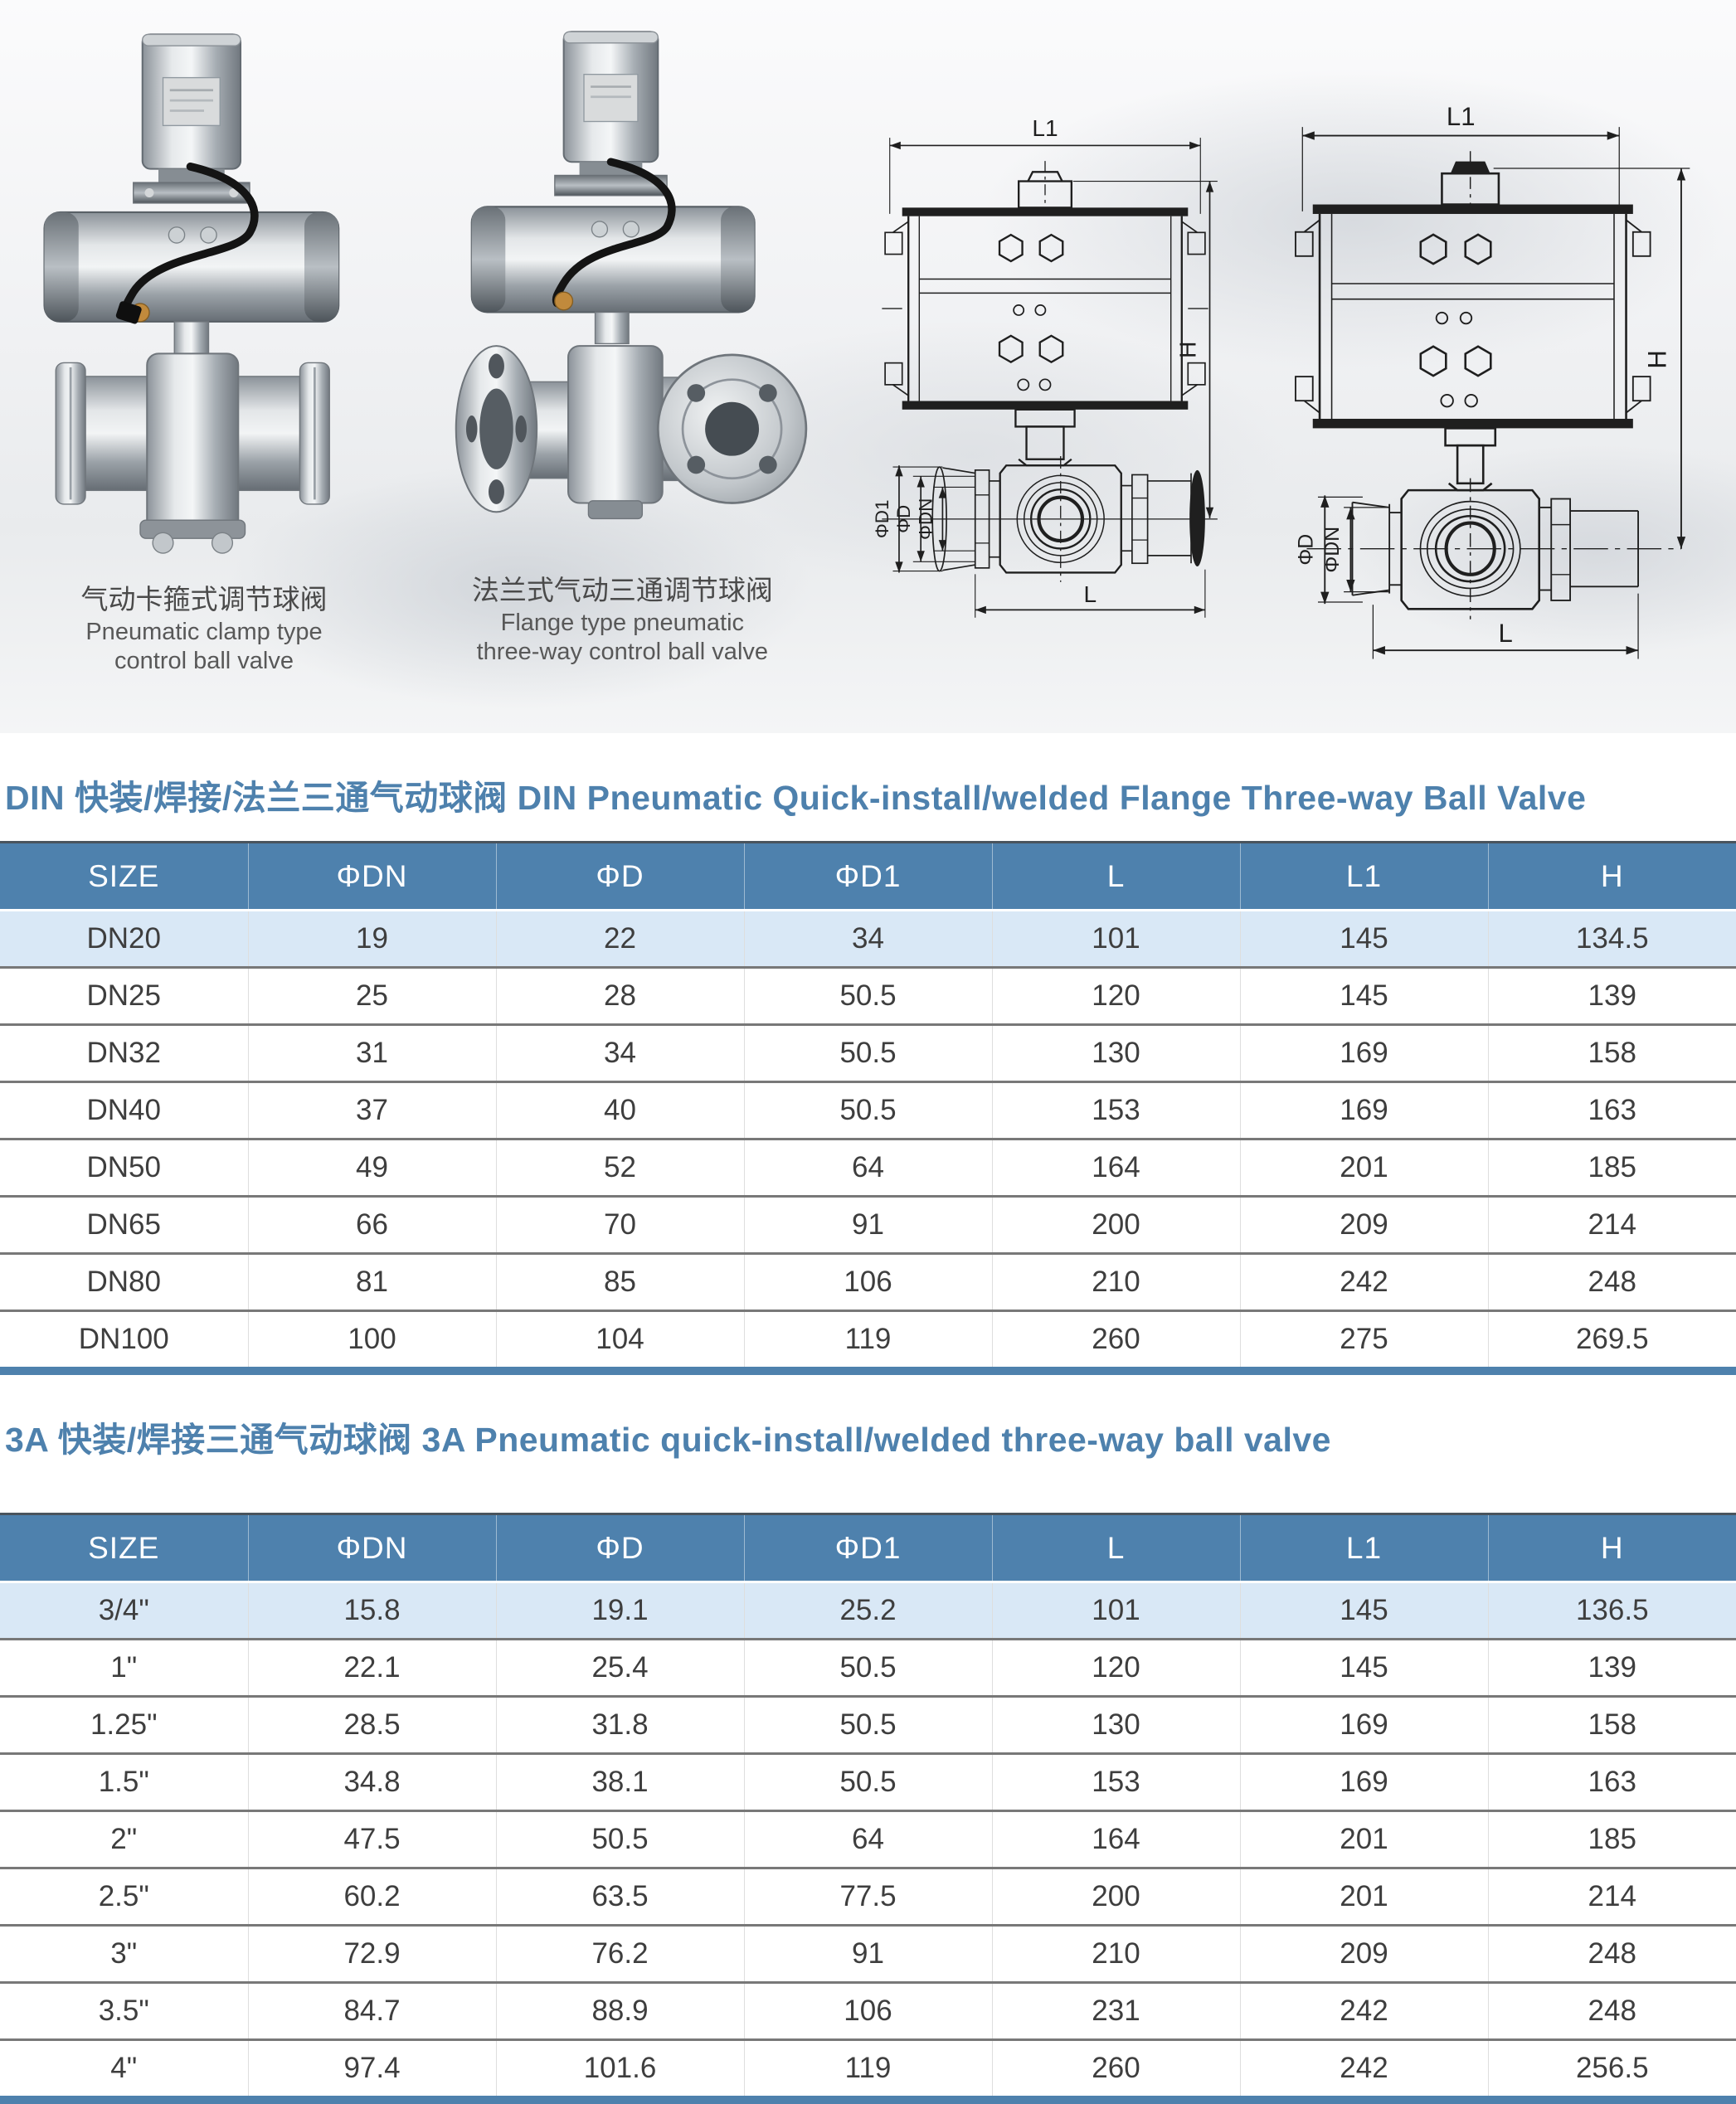 Image resolution: width=1736 pixels, height=2104 pixels. I want to click on table-row: 4" 97.4 101.6 119 260 242 256.5, so click(868, 2069).